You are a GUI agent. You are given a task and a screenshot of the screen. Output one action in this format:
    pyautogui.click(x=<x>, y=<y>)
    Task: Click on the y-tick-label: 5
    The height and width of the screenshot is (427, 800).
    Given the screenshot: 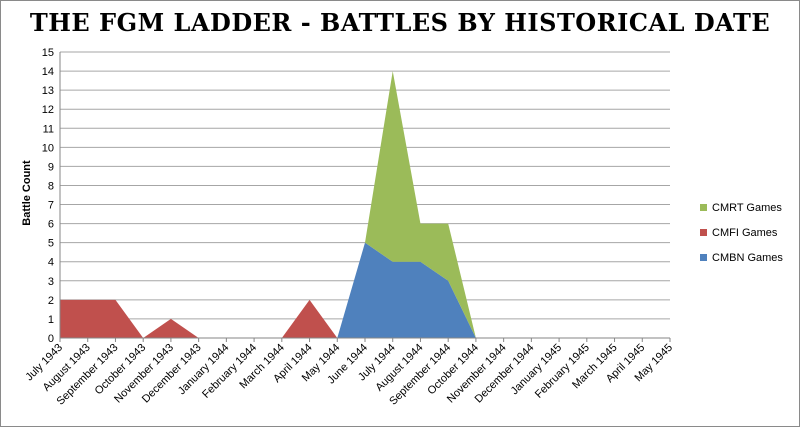 What is the action you would take?
    pyautogui.click(x=51, y=244)
    